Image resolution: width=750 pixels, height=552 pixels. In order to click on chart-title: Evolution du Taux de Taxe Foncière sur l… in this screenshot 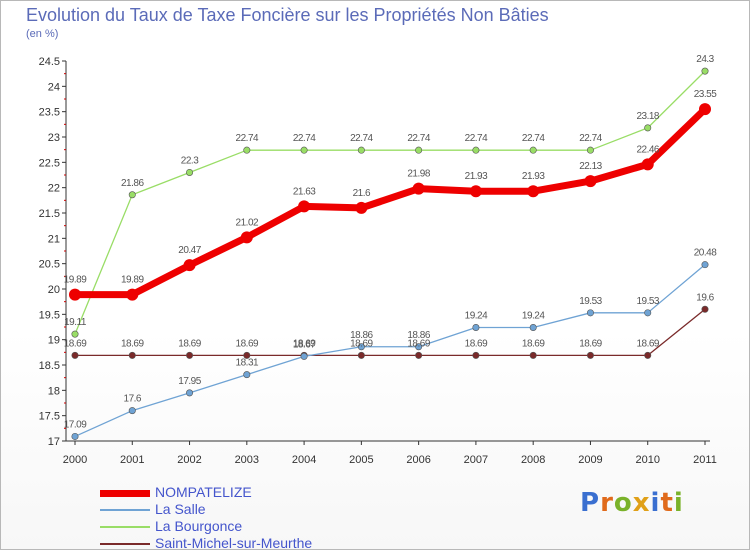, I will do `click(287, 15)`.